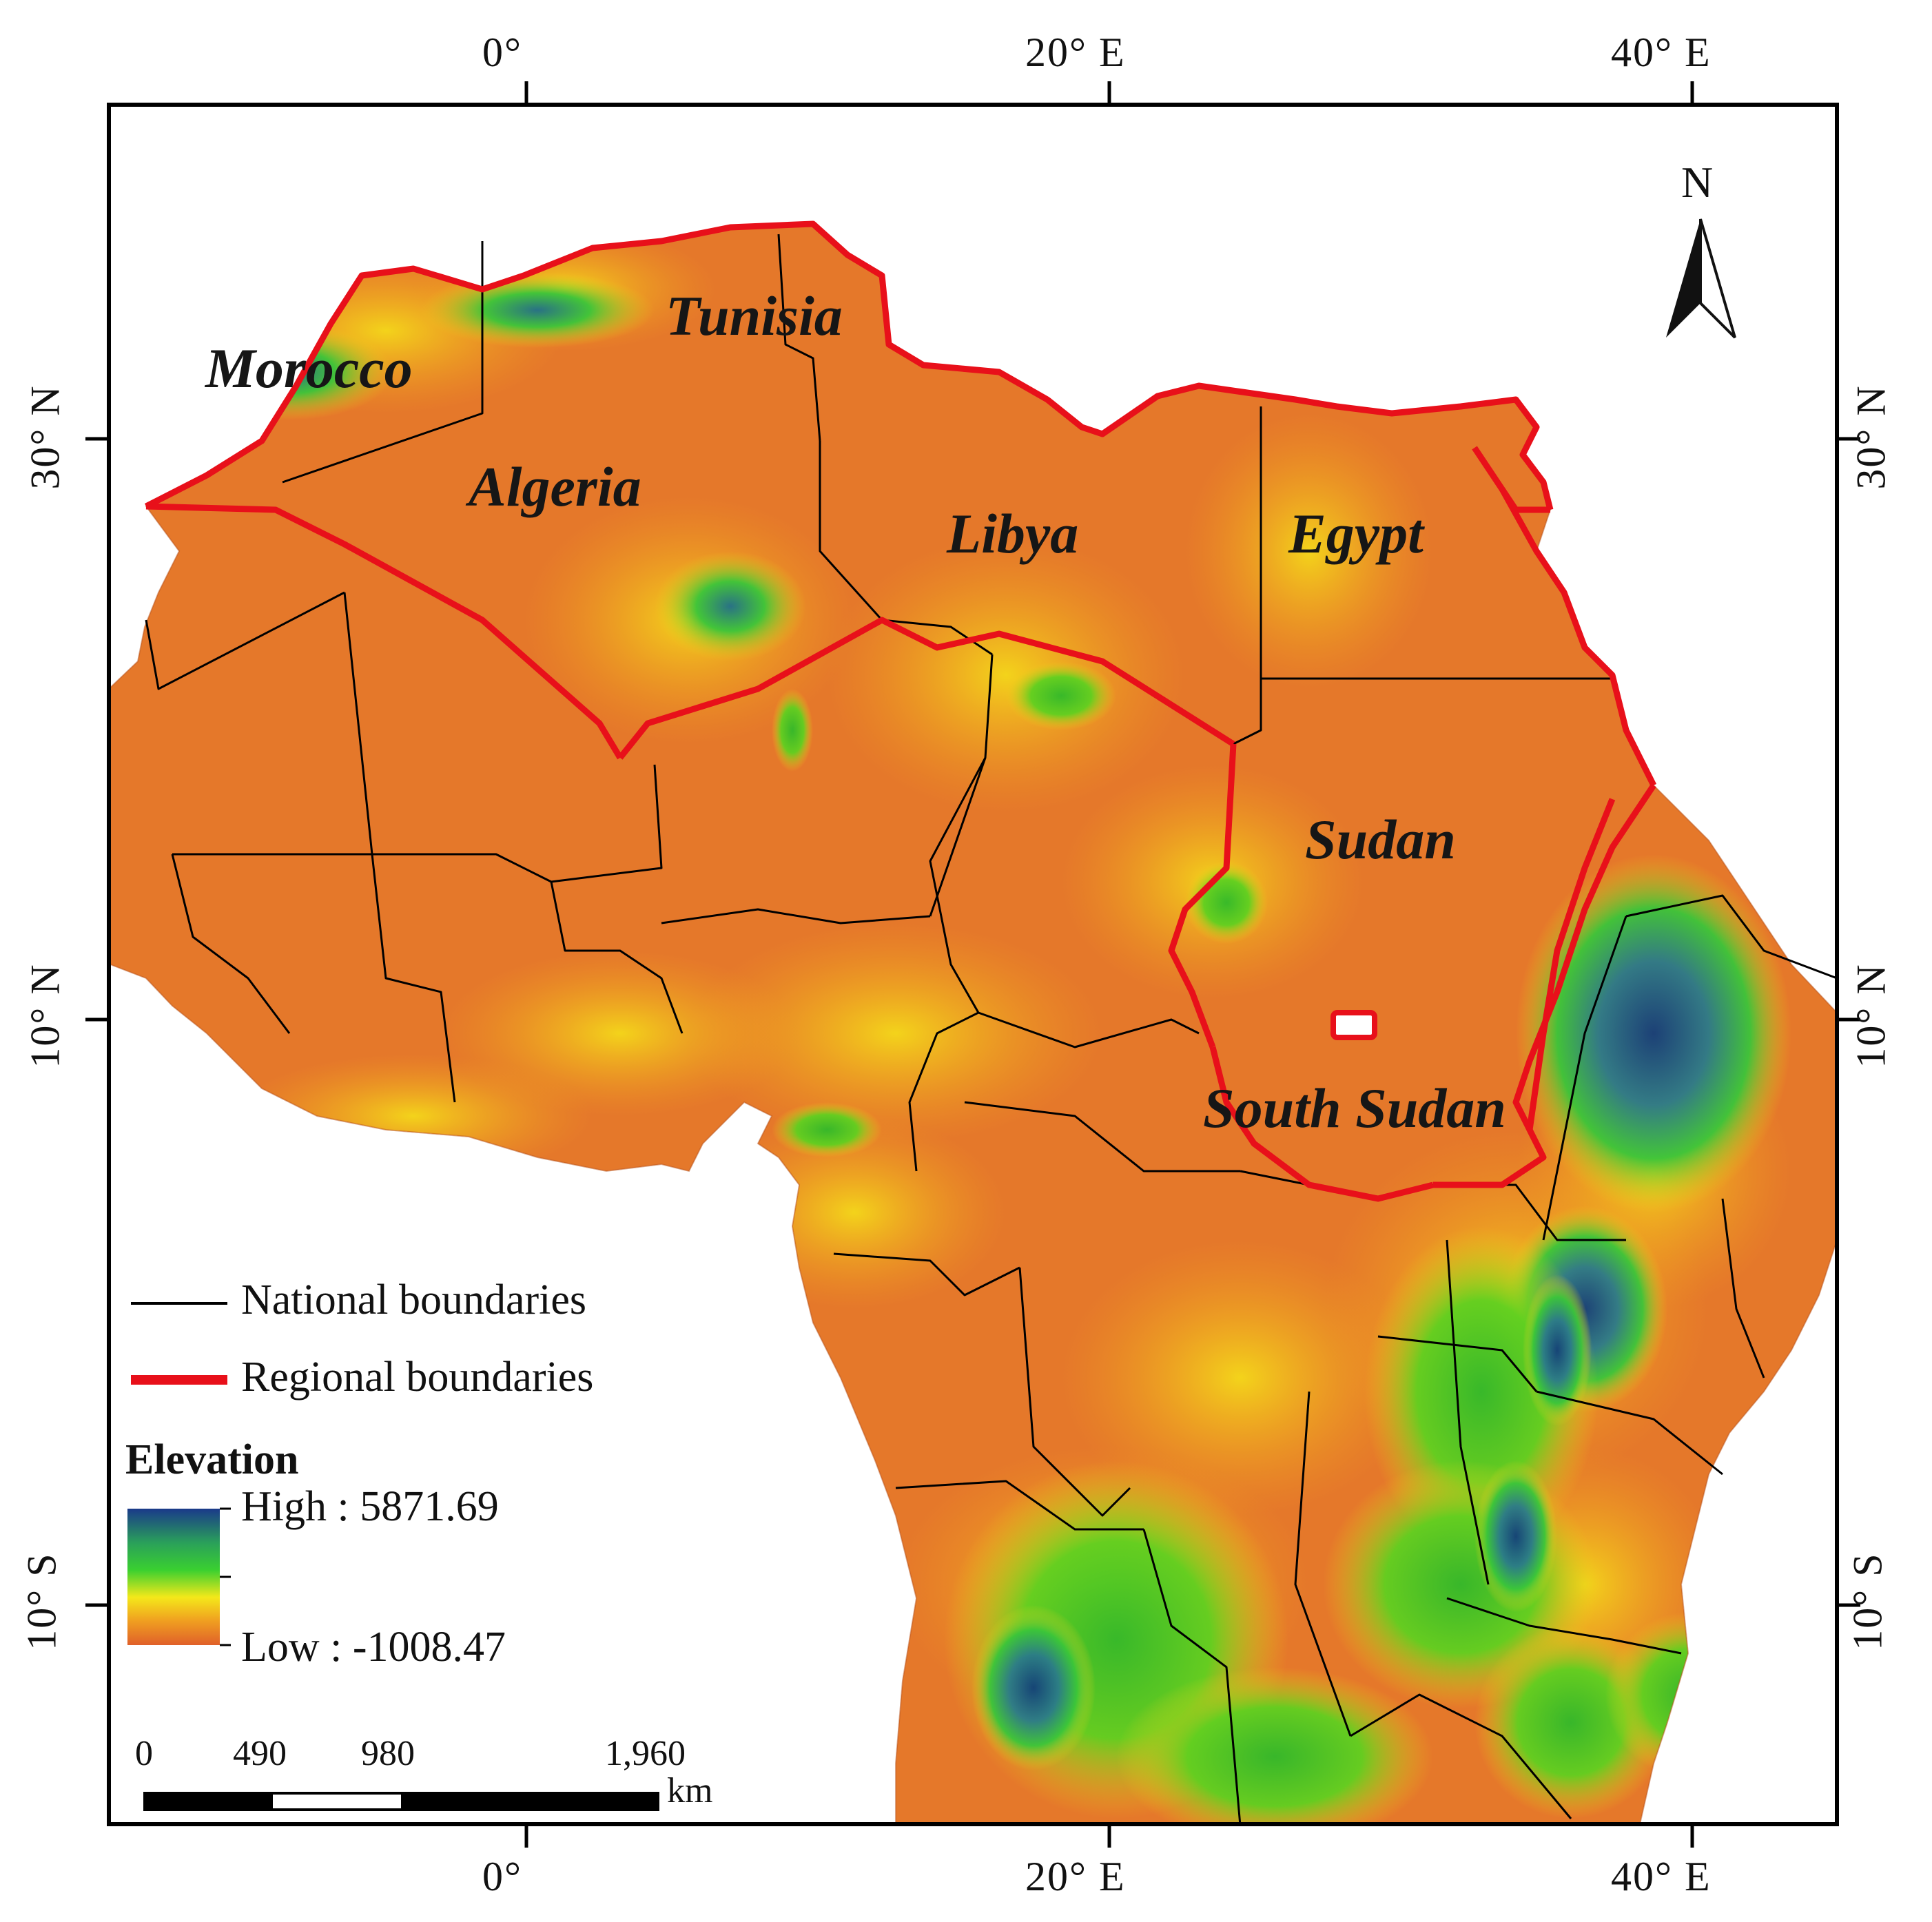  What do you see at coordinates (502, 53) in the screenshot?
I see `top-label-0: 0°` at bounding box center [502, 53].